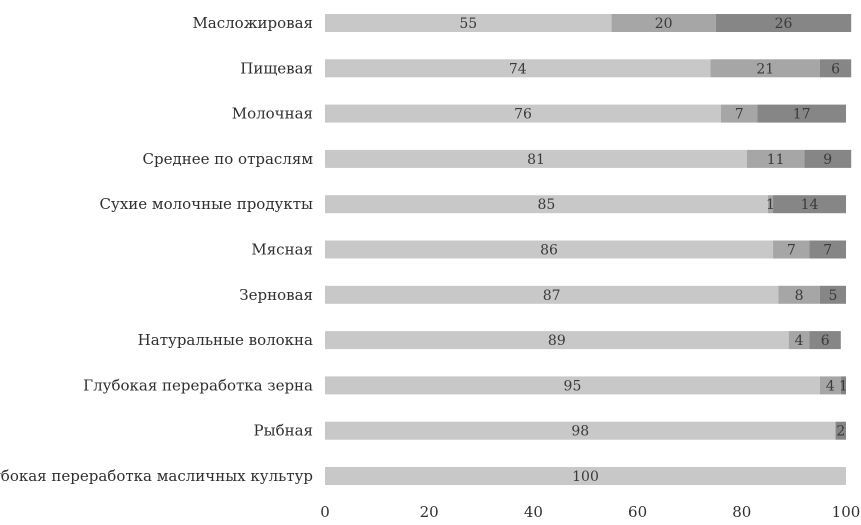 This screenshot has width=861, height=525. I want to click on category-label: Среднее по отраслям, so click(228, 159).